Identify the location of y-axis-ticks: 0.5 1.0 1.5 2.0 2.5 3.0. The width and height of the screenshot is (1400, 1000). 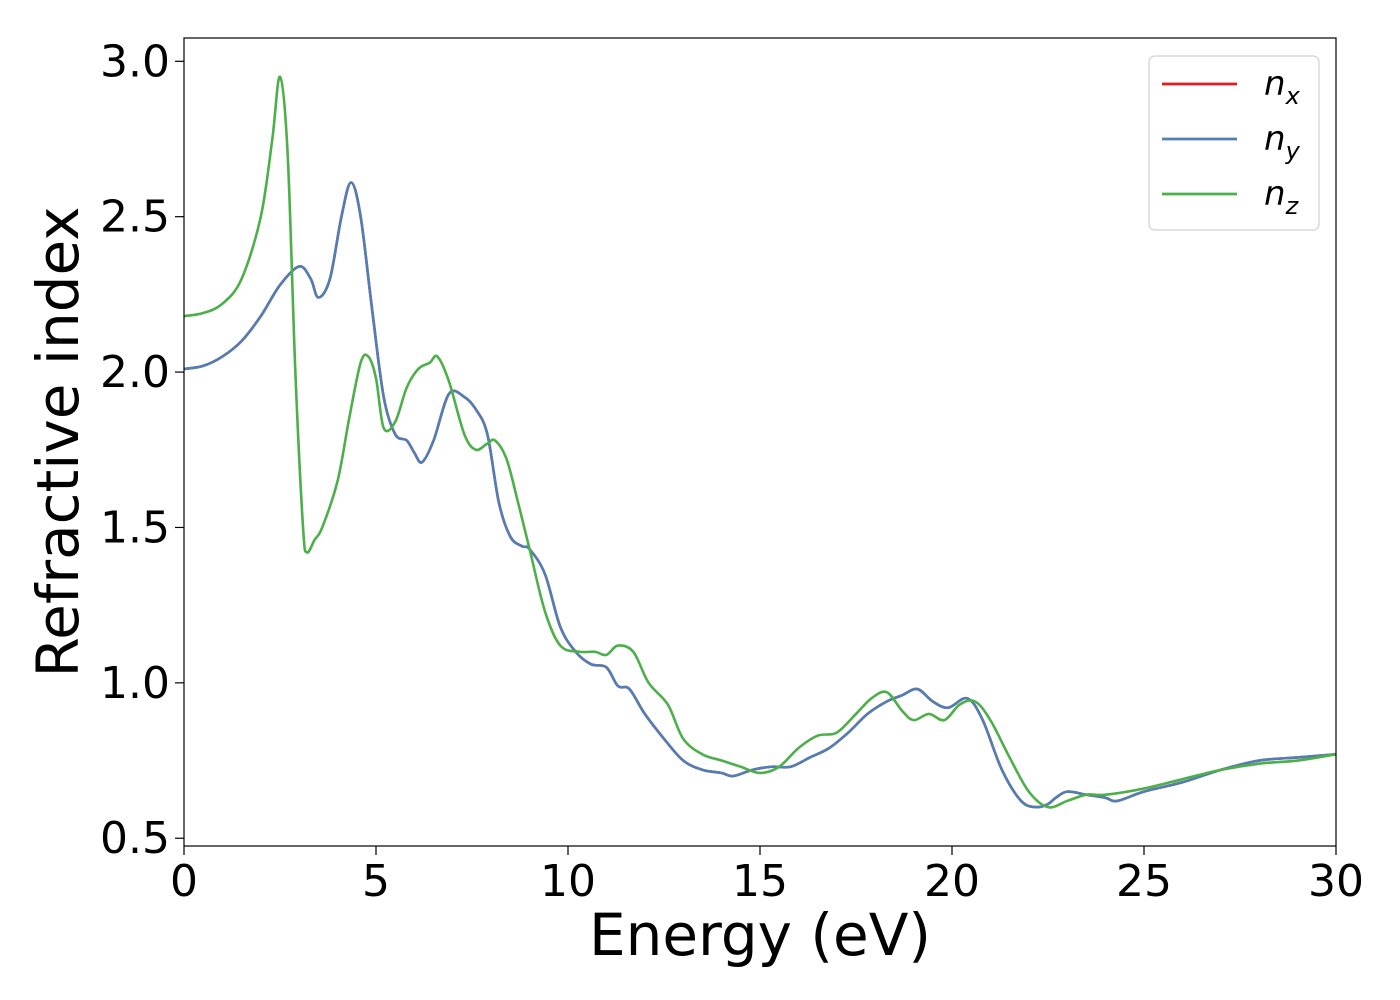
(142, 450).